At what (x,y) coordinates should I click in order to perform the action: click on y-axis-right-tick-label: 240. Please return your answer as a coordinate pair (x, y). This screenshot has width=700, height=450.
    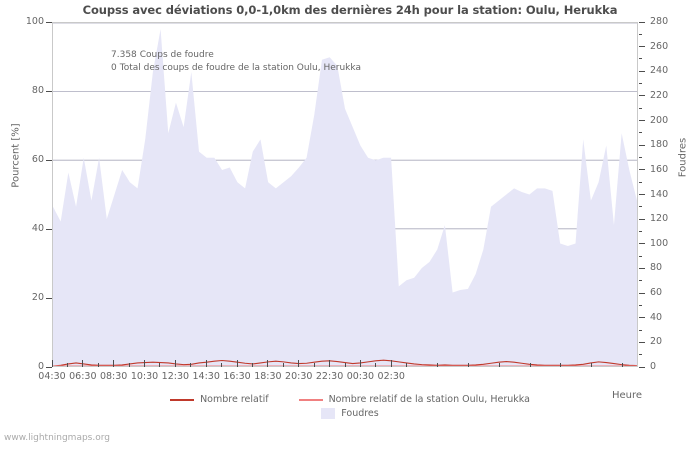
    Looking at the image, I should click on (659, 71).